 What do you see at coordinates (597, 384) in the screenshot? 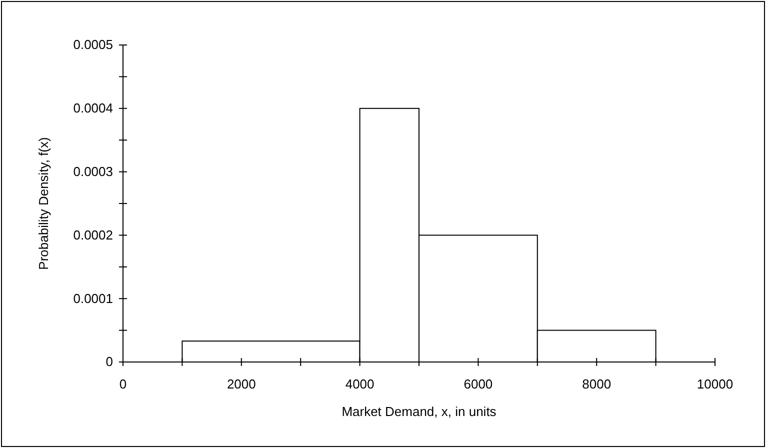
I see `x-tick-label: 8000` at bounding box center [597, 384].